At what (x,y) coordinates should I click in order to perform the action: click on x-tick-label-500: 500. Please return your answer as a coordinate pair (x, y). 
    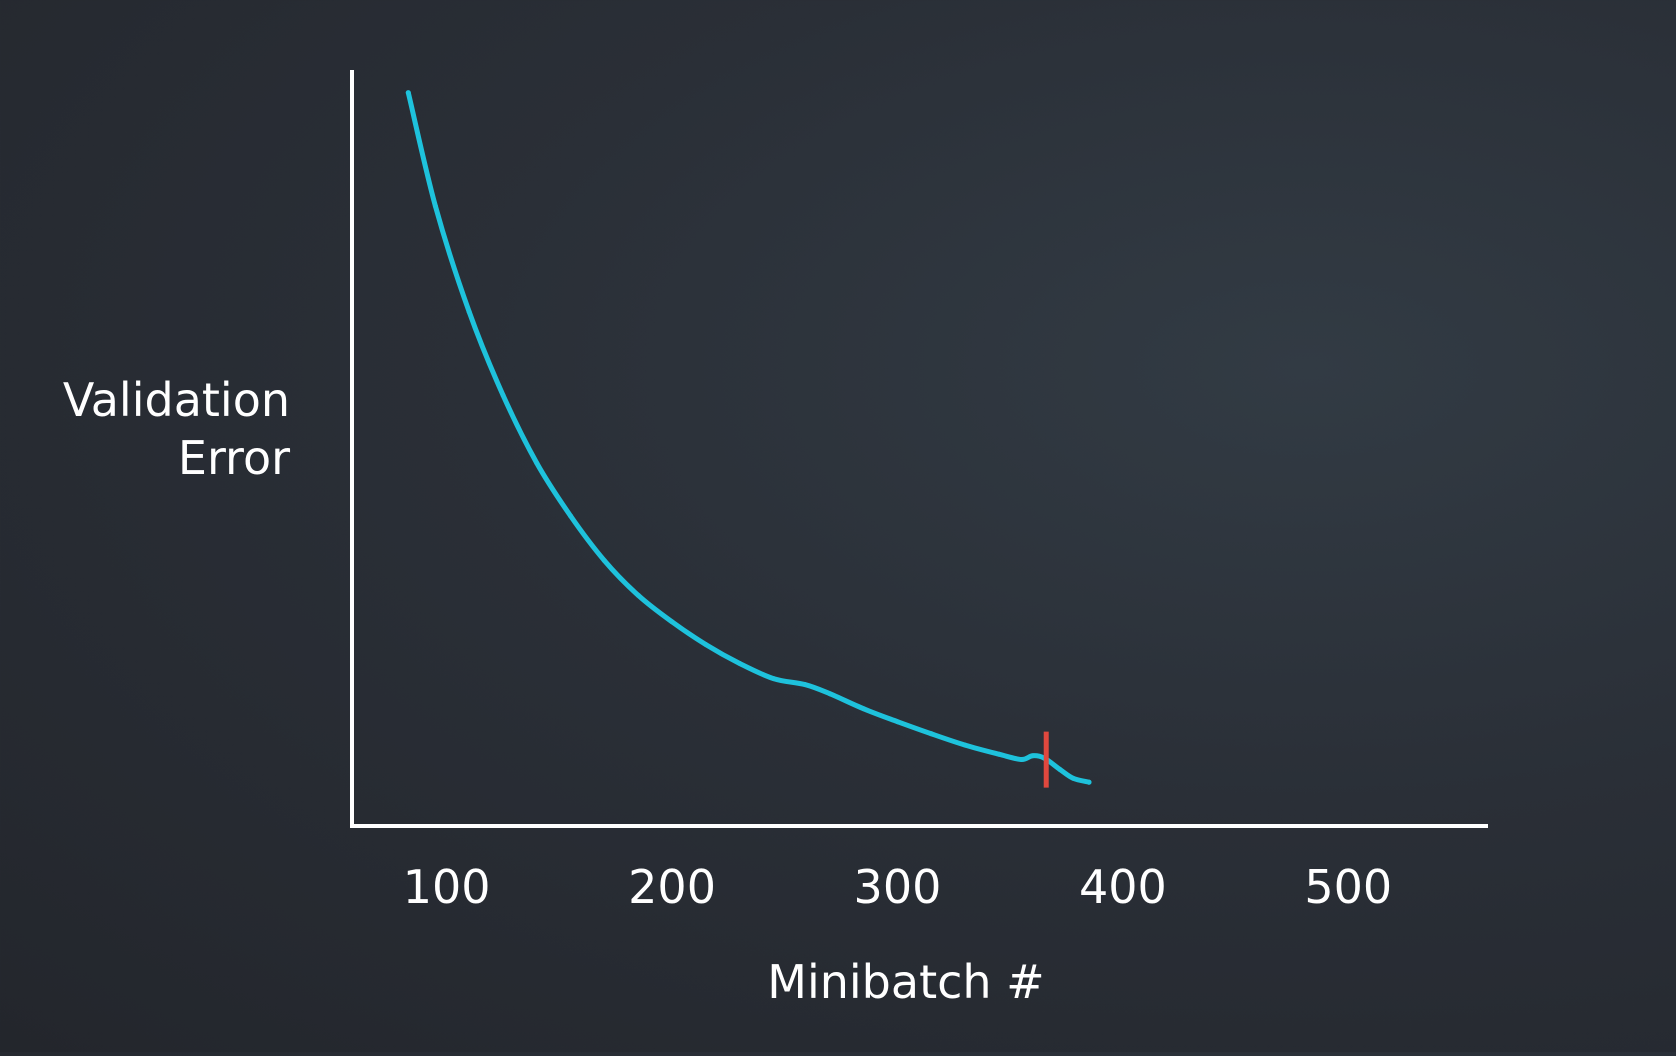
    Looking at the image, I should click on (1348, 887).